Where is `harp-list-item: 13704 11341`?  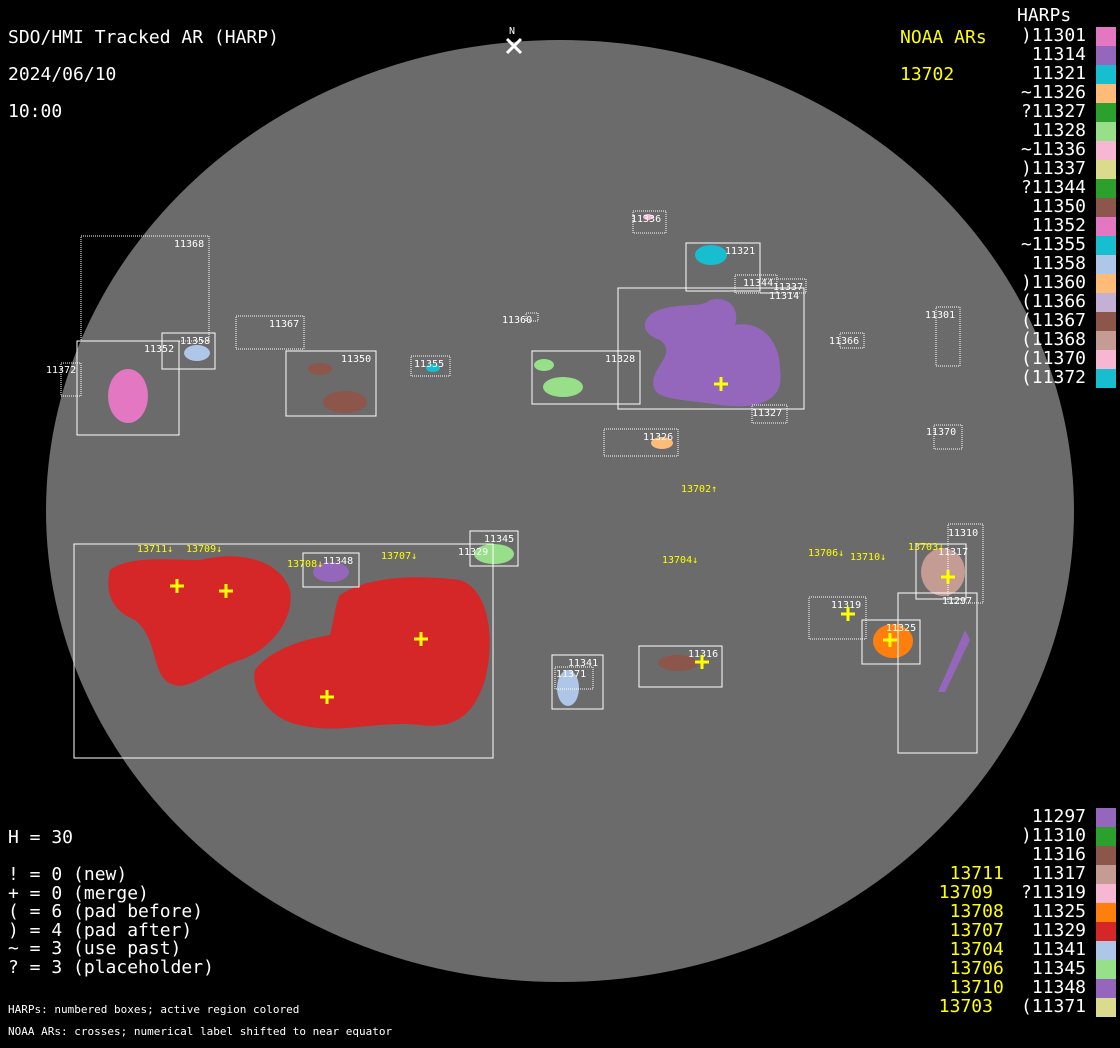
harp-list-item: 13704 11341 is located at coordinates (1019, 950).